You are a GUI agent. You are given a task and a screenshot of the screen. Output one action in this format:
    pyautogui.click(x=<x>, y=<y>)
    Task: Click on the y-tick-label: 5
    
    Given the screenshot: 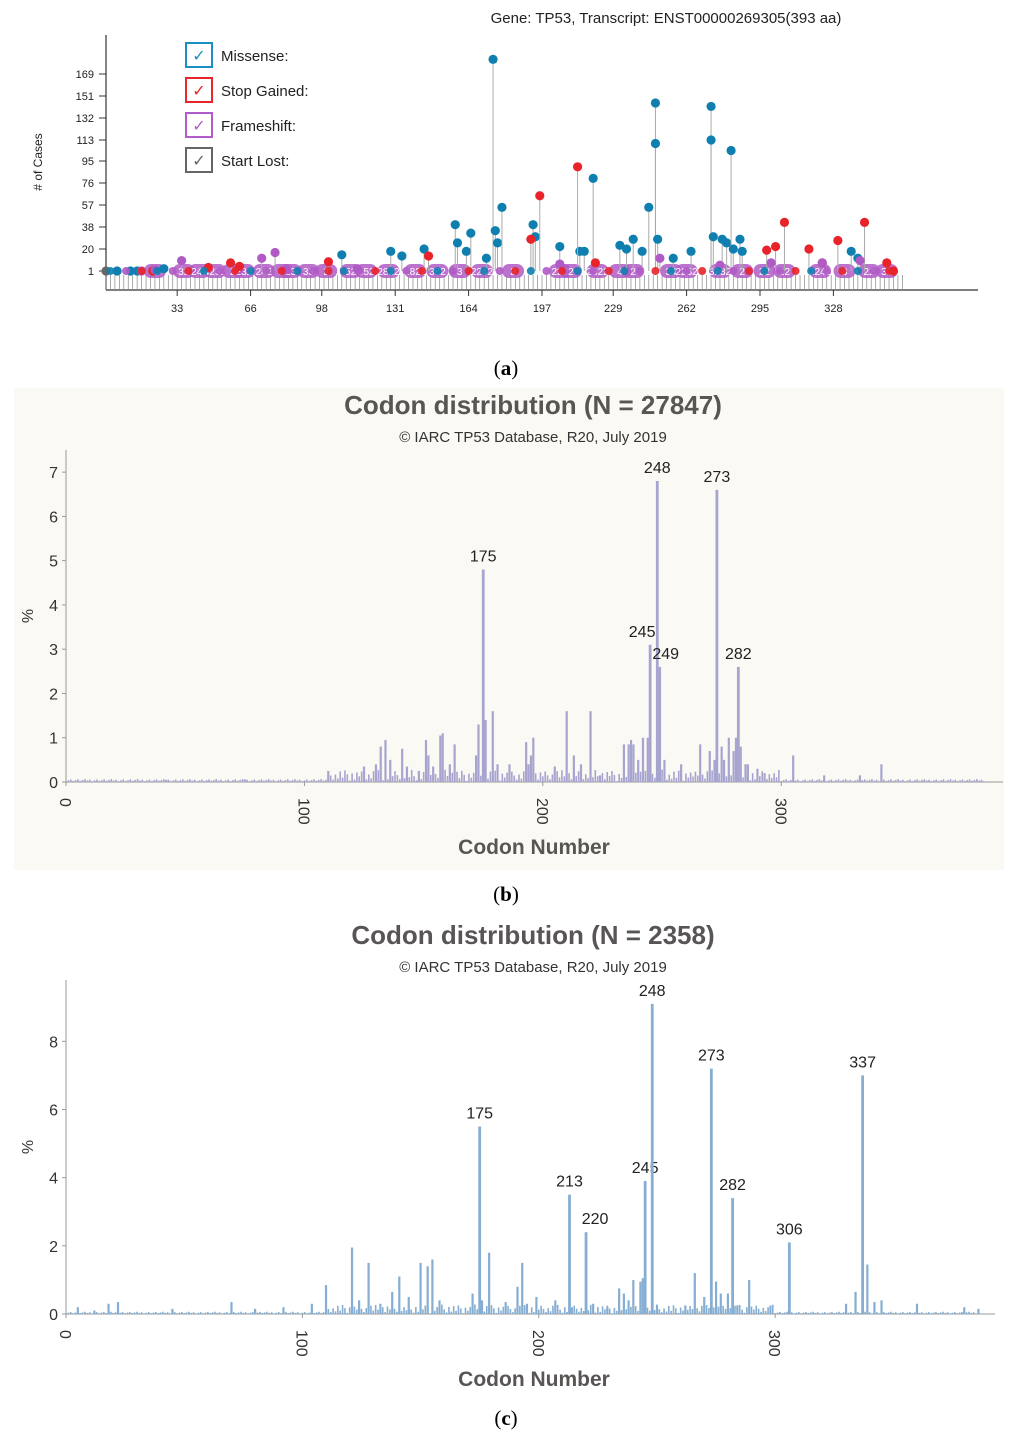 What is the action you would take?
    pyautogui.click(x=53, y=562)
    